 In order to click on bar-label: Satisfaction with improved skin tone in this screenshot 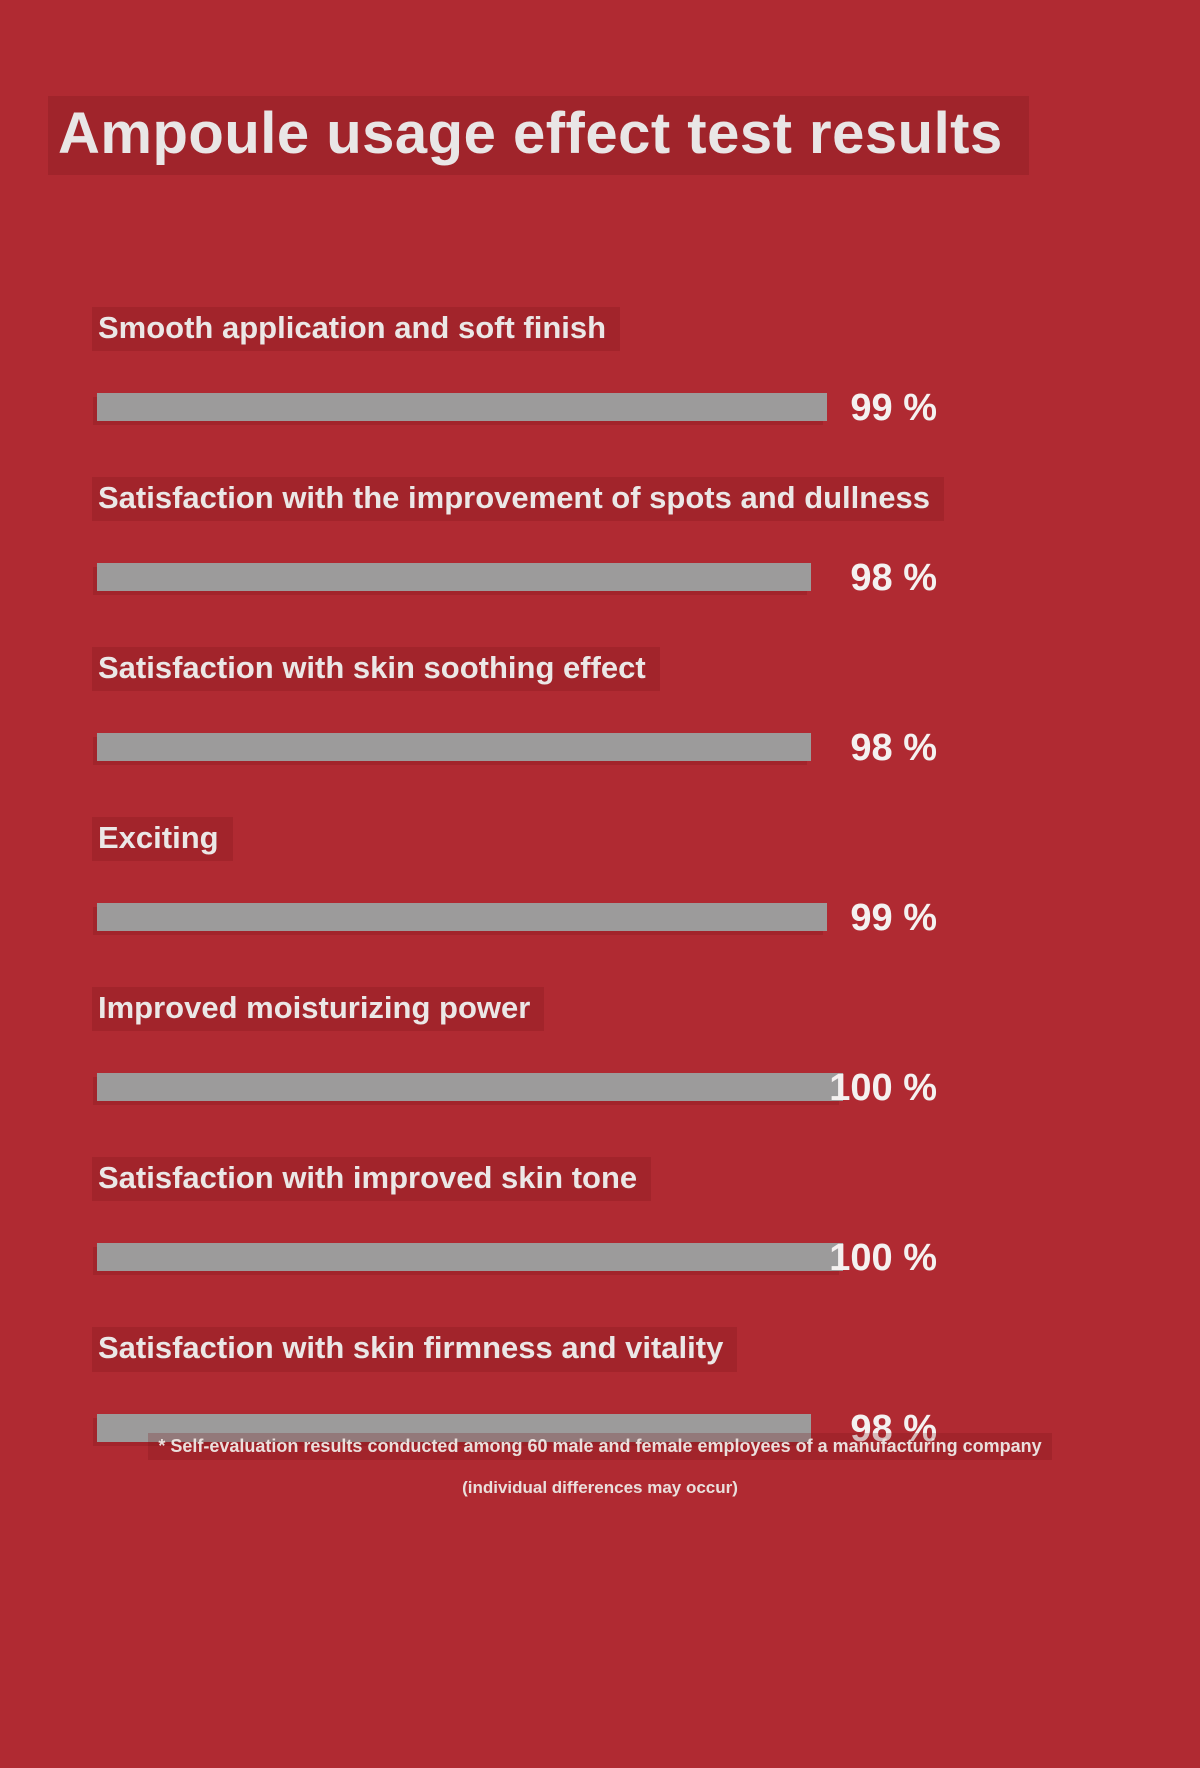, I will do `click(372, 1179)`.